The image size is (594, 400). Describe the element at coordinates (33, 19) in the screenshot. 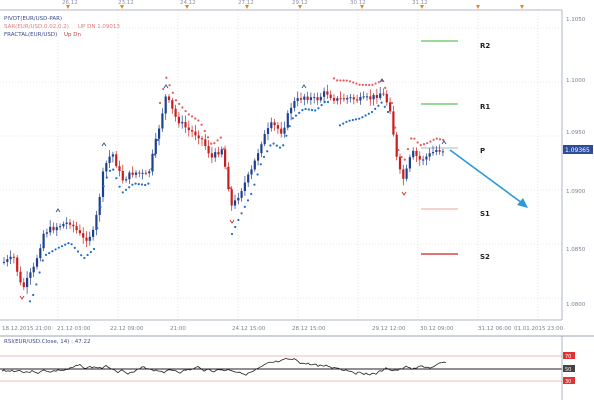

I see `legend-pivot: PIVOT(EUR/USD-PAR)` at that location.